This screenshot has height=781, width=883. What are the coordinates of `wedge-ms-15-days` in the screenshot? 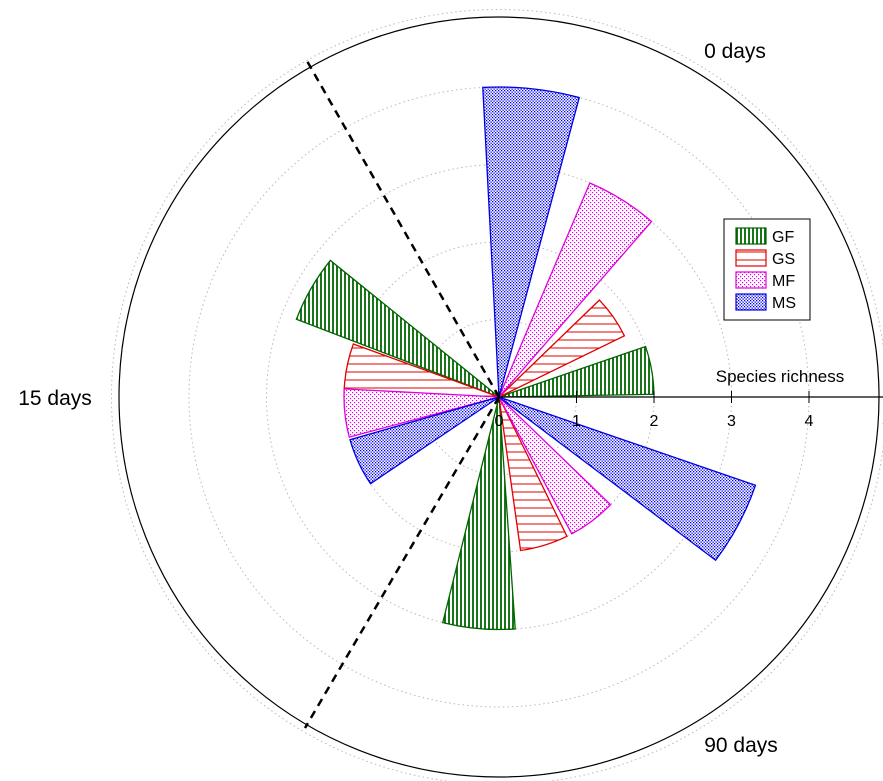 It's located at (424, 440).